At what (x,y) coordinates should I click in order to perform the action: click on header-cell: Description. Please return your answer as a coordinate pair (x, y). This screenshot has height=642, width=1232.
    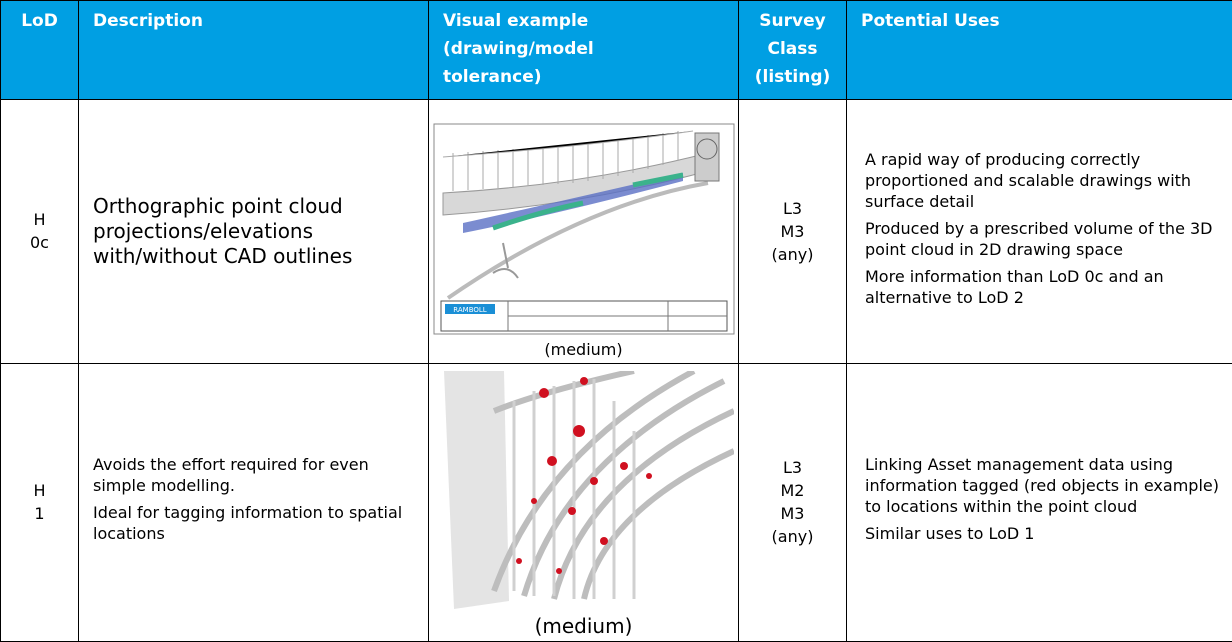
    Looking at the image, I should click on (253, 50).